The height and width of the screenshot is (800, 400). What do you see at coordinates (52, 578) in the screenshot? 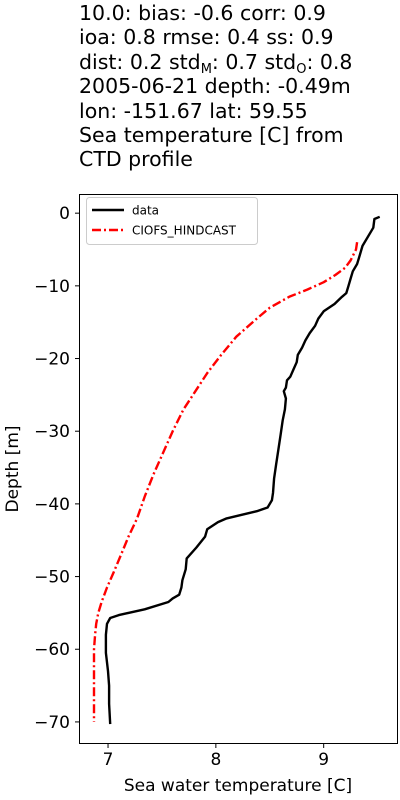
I see `y-tick-label: −50` at bounding box center [52, 578].